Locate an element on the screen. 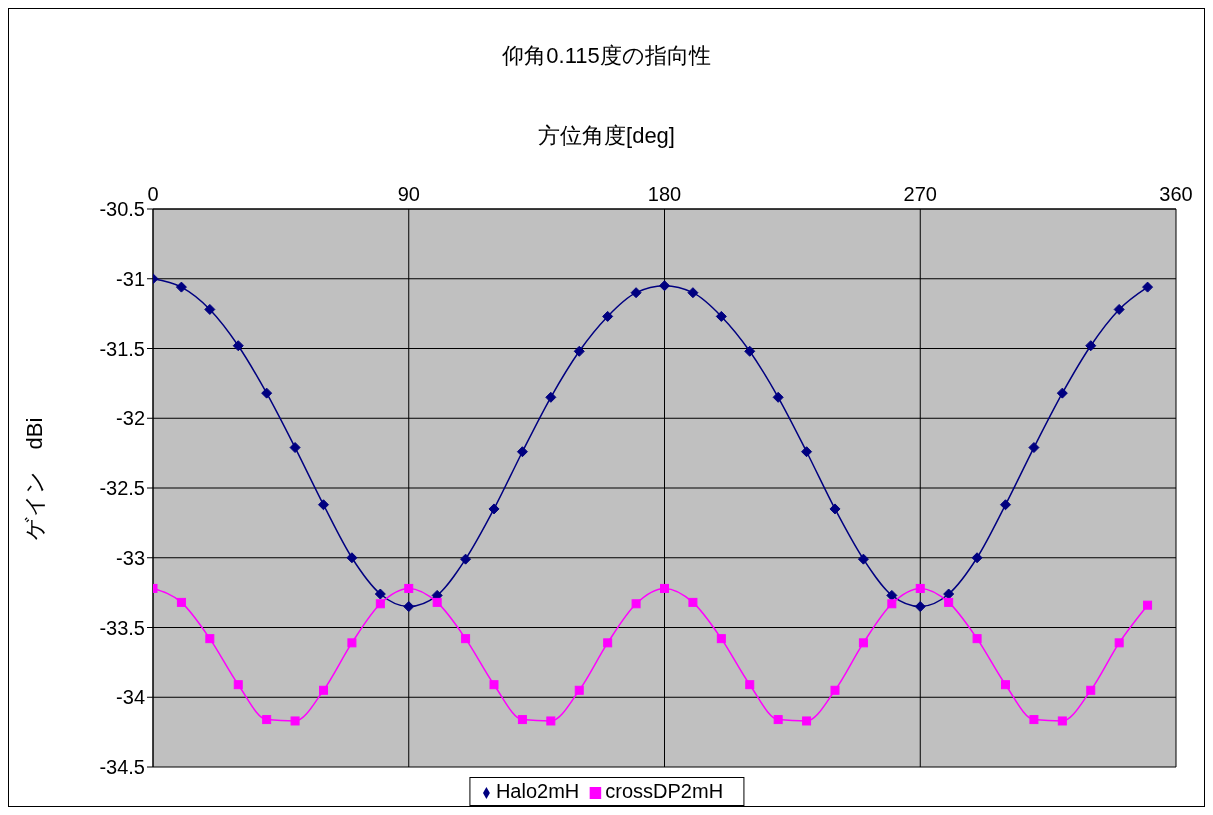  y-tick-label: -34 is located at coordinates (130, 697).